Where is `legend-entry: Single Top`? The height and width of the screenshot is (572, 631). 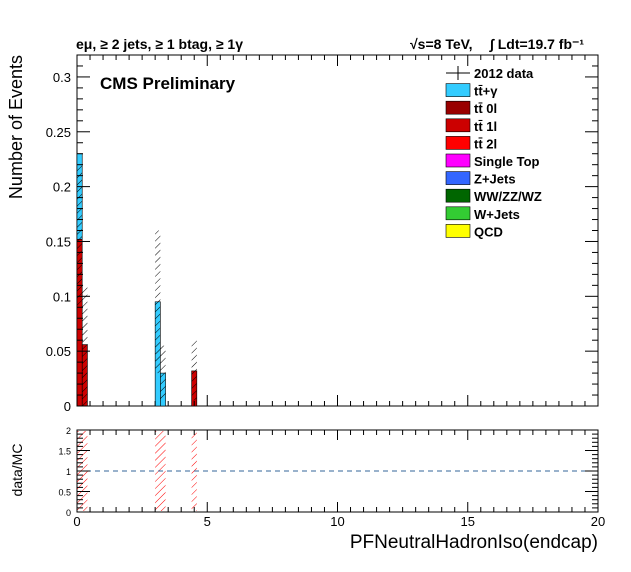 legend-entry: Single Top is located at coordinates (507, 161).